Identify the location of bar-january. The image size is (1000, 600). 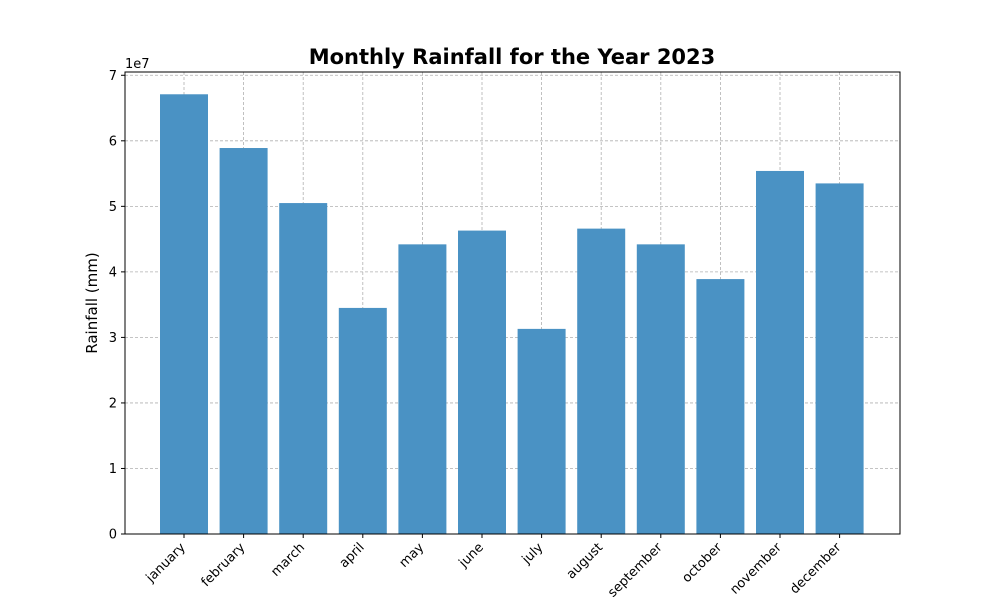
(184, 314).